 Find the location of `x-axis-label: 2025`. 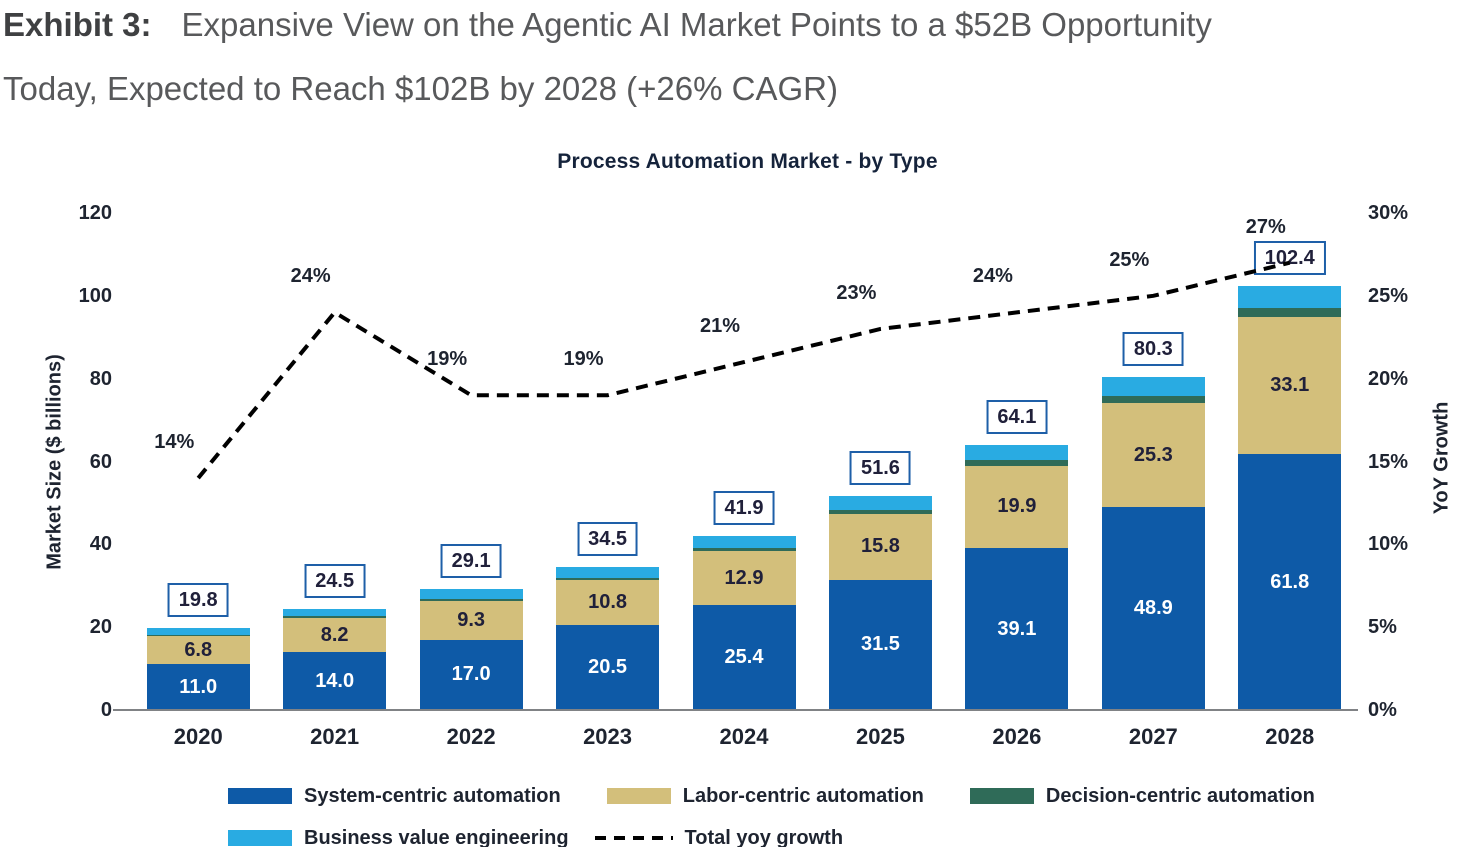

x-axis-label: 2025 is located at coordinates (880, 736).